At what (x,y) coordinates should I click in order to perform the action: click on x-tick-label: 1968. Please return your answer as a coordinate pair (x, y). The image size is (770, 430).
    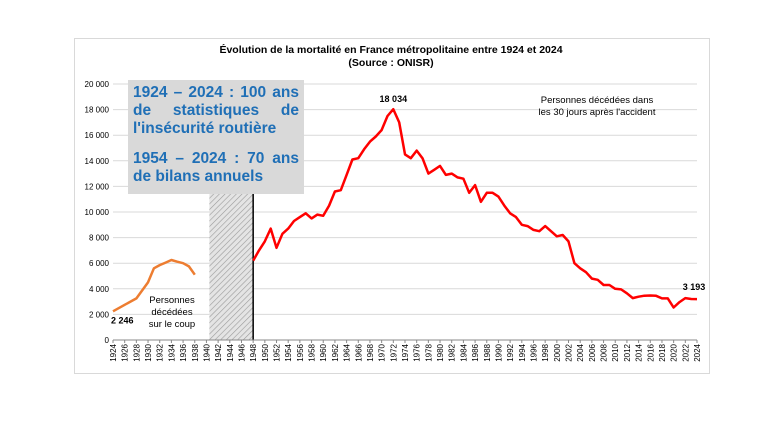
    Looking at the image, I should click on (370, 352).